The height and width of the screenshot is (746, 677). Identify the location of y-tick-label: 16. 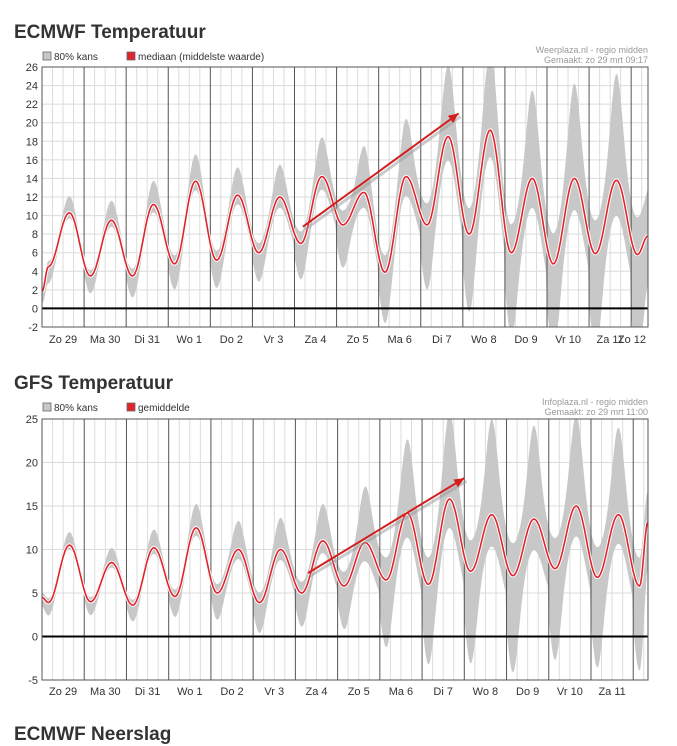
(32, 161).